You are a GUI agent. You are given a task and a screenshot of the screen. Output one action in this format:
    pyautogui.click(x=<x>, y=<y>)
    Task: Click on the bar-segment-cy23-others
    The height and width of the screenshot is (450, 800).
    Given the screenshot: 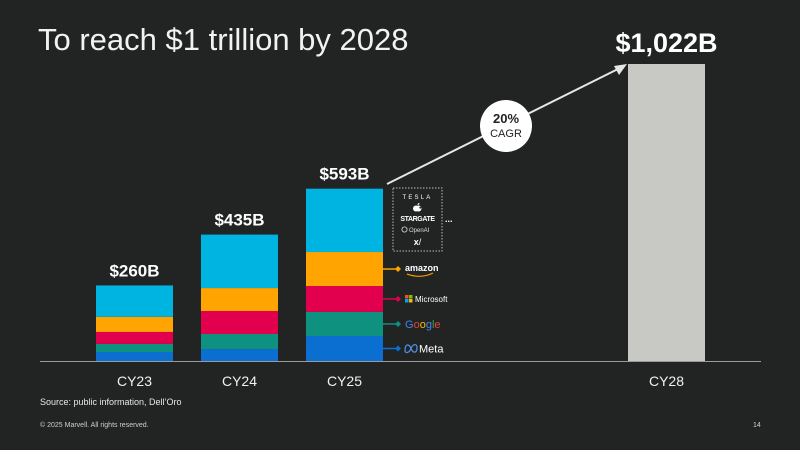 What is the action you would take?
    pyautogui.click(x=134, y=301)
    